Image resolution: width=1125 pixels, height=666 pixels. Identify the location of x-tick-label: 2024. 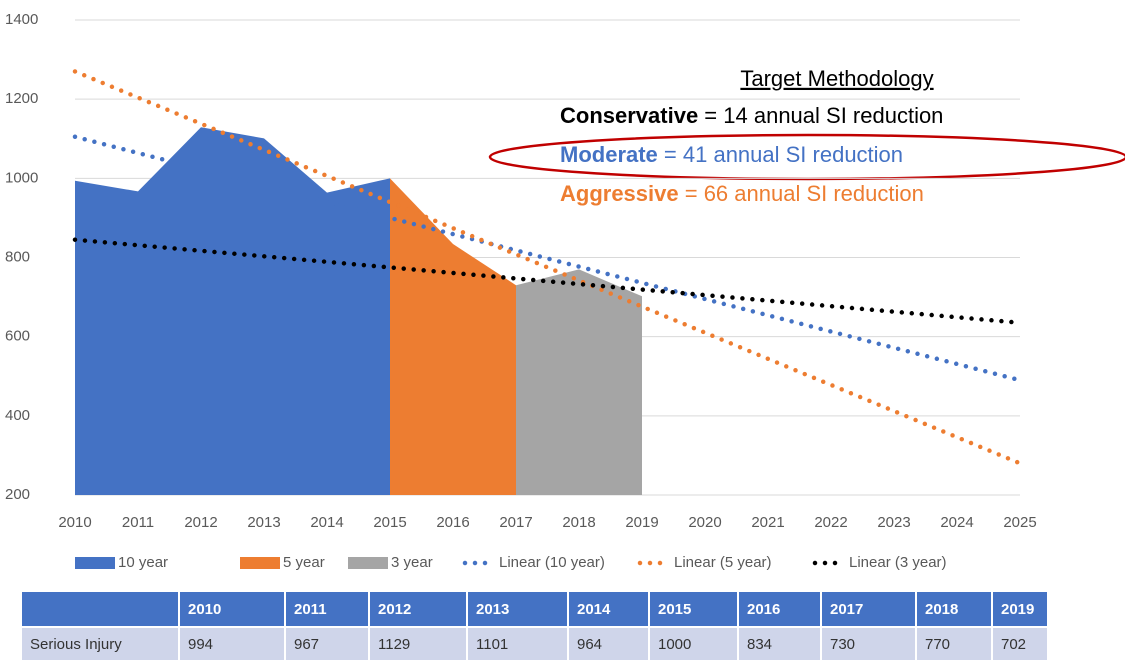
(956, 522).